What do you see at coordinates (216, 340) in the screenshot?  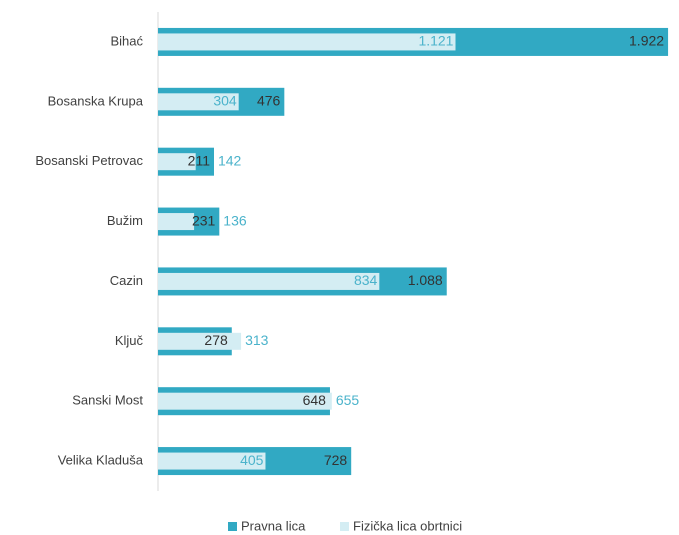 I see `value-label: 278` at bounding box center [216, 340].